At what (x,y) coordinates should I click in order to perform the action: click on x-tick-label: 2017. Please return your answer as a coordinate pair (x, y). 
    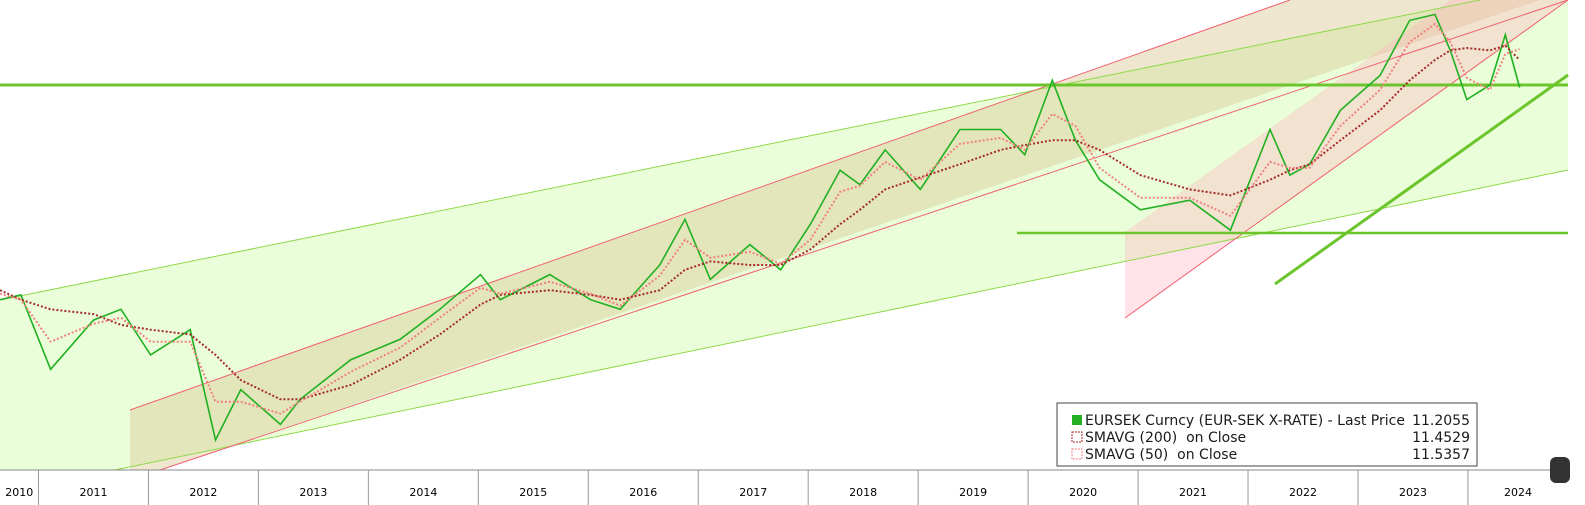
    Looking at the image, I should click on (753, 492).